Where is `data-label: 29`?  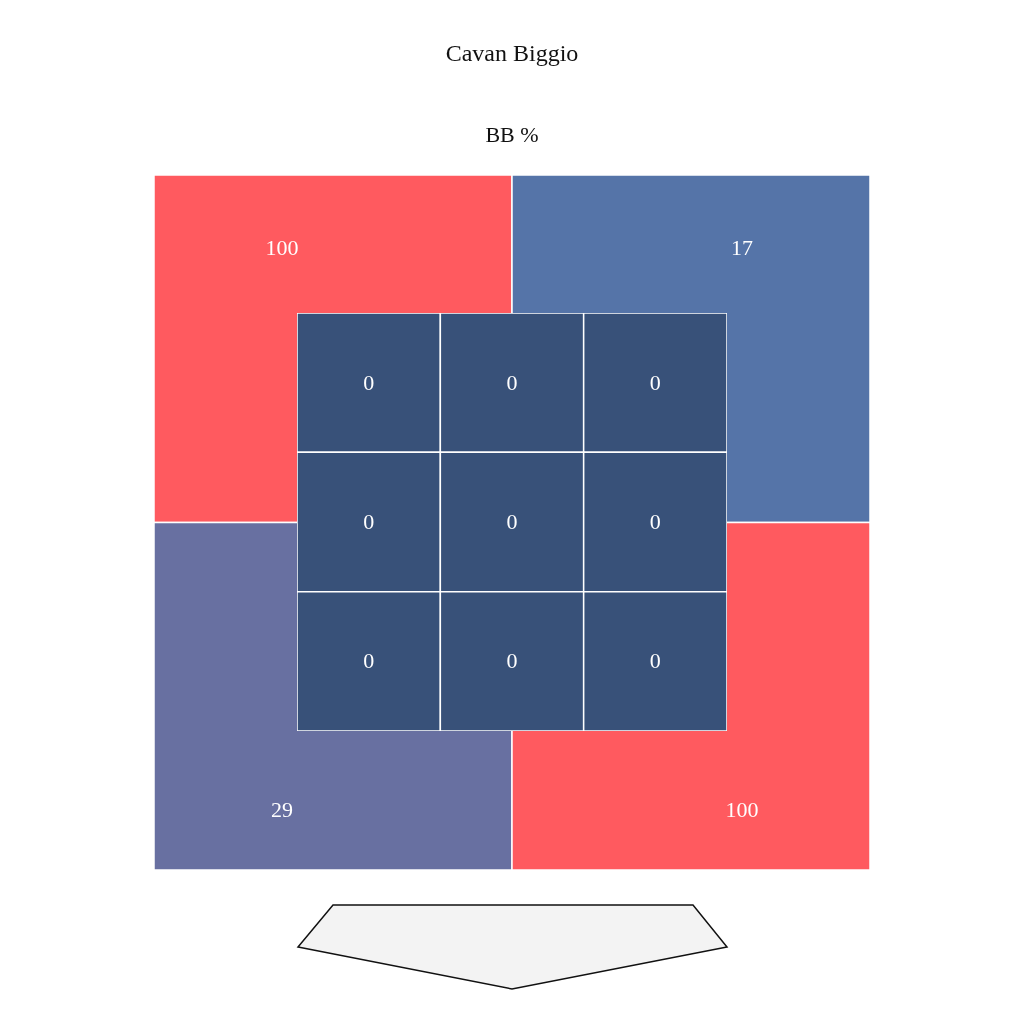
data-label: 29 is located at coordinates (282, 809).